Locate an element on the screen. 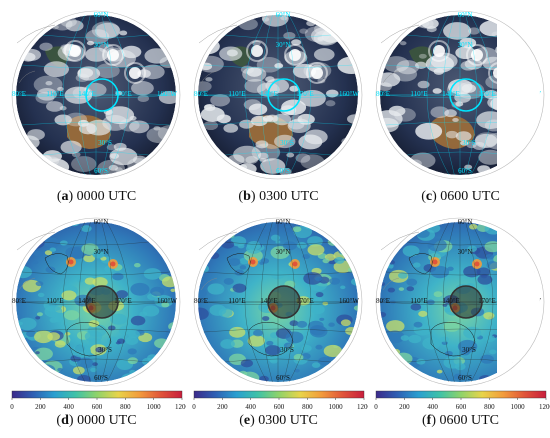  globe-map-e: 60°N 30°N 80°E 110°E 140°E 170°E 160°W 30°S 60°S is located at coordinates (278, 302).